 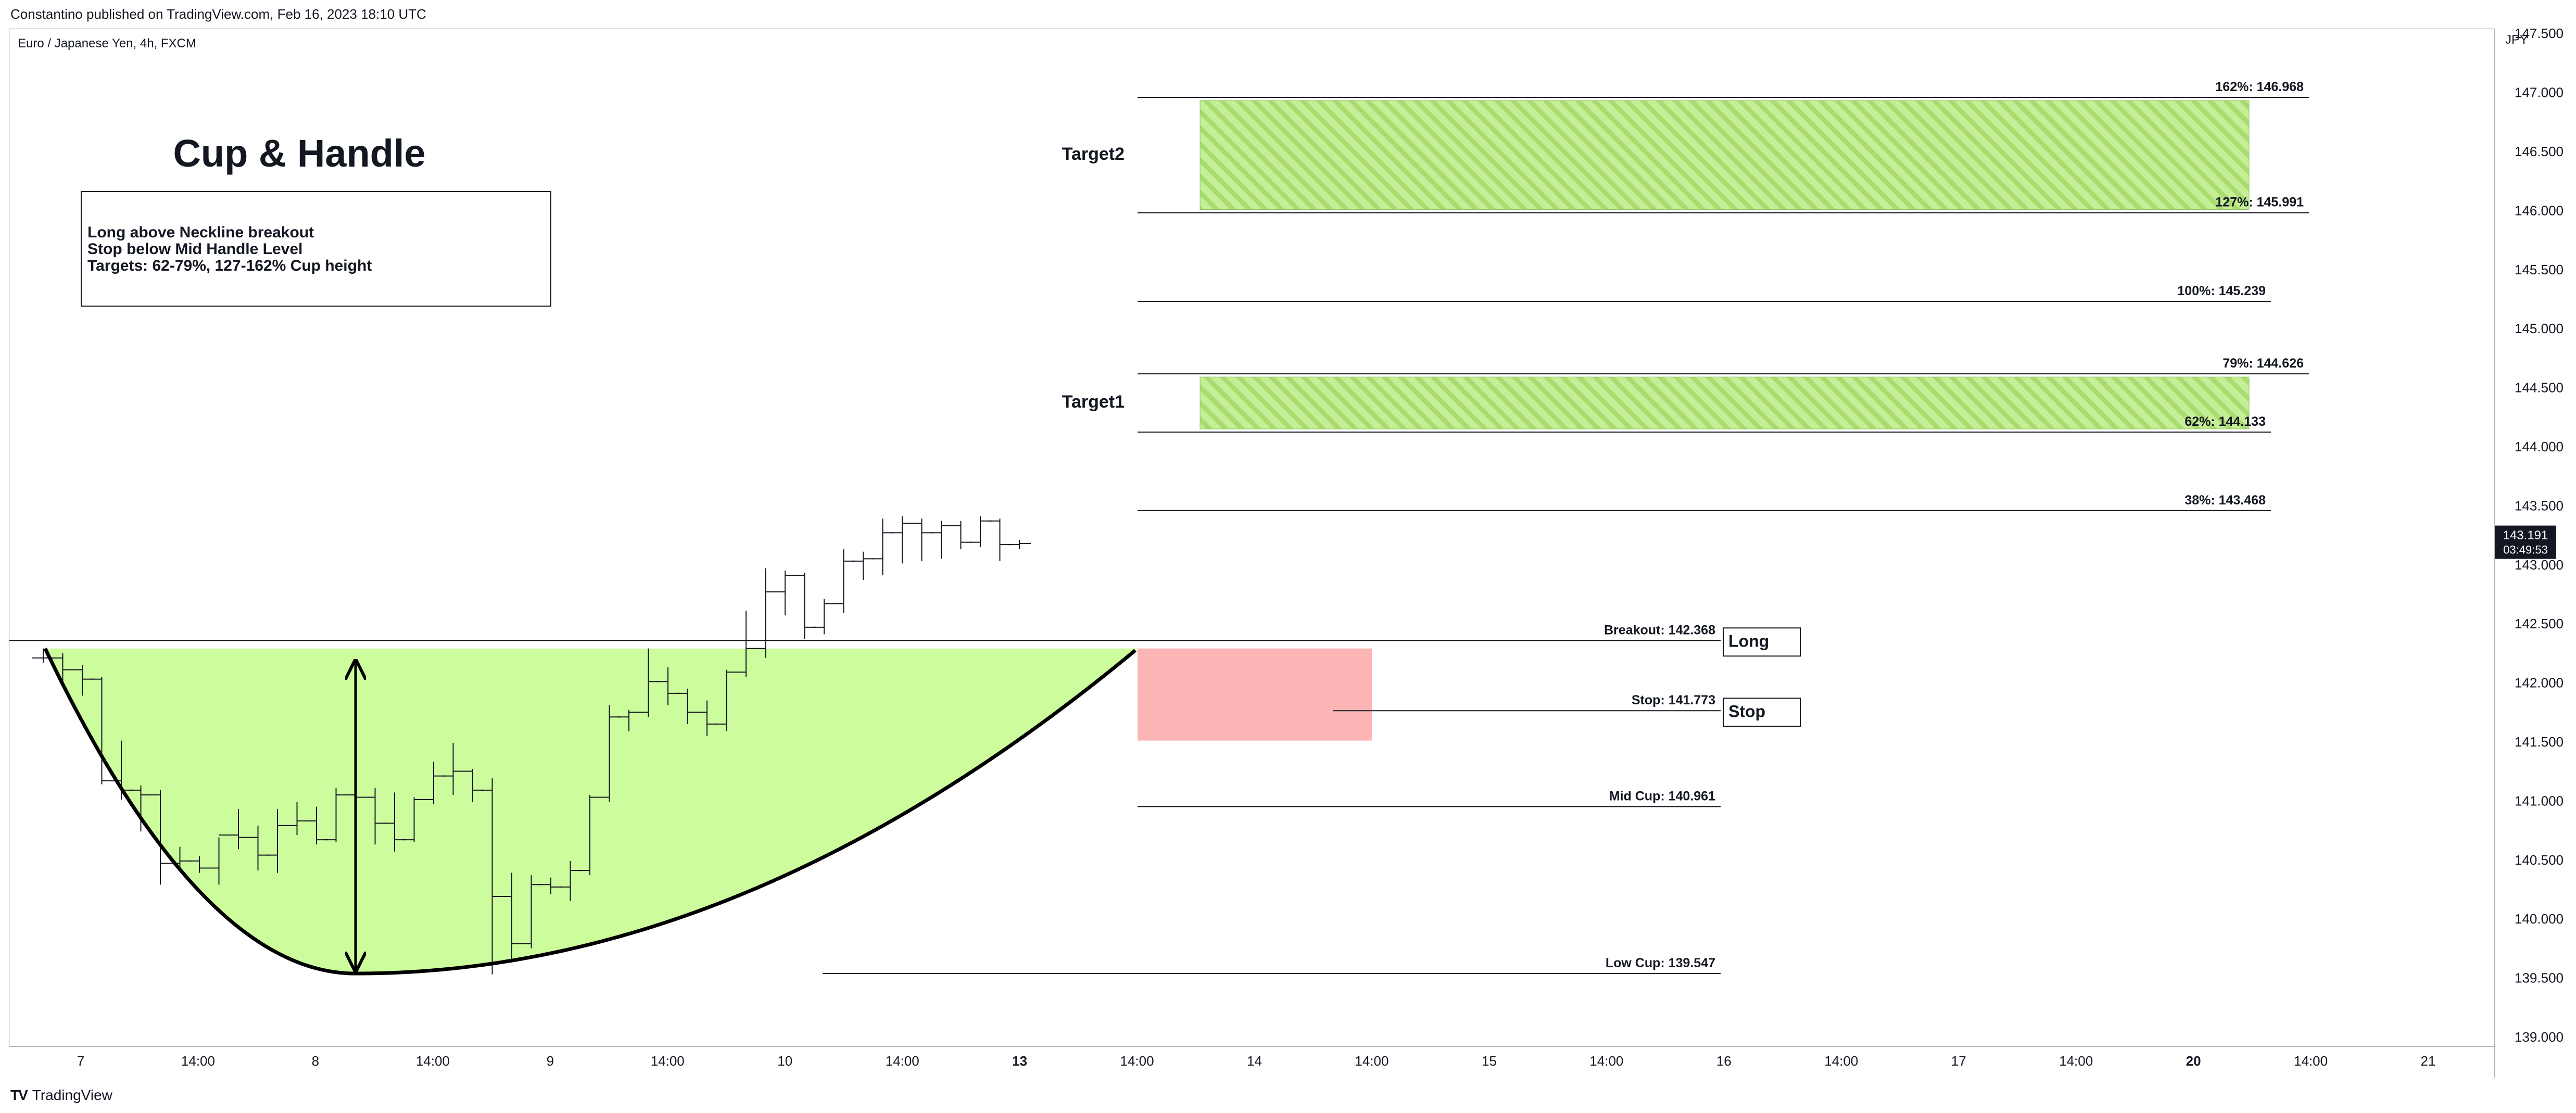 I want to click on y-tick-label: 143.500, so click(x=2539, y=505).